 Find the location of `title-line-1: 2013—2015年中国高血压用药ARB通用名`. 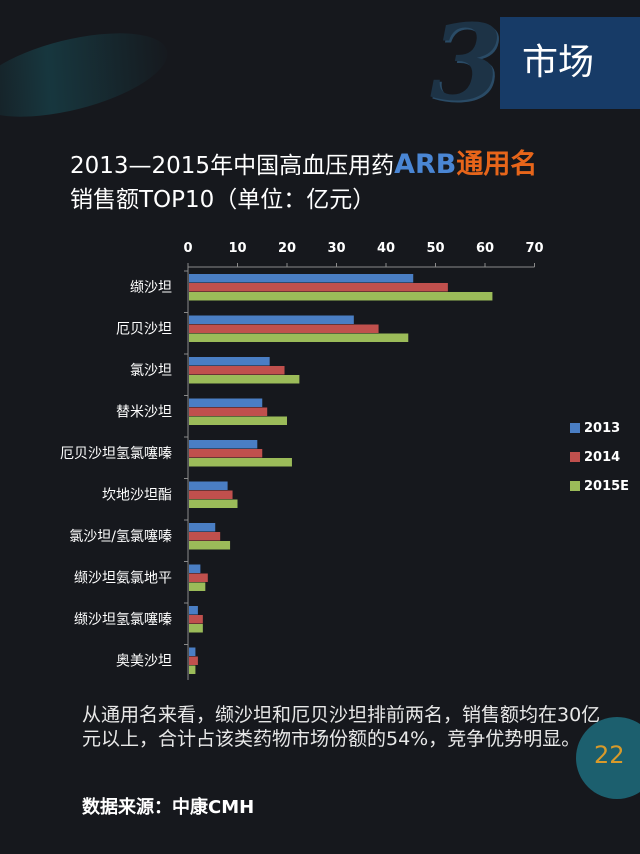

title-line-1: 2013—2015年中国高血压用药ARB通用名 is located at coordinates (350, 165).